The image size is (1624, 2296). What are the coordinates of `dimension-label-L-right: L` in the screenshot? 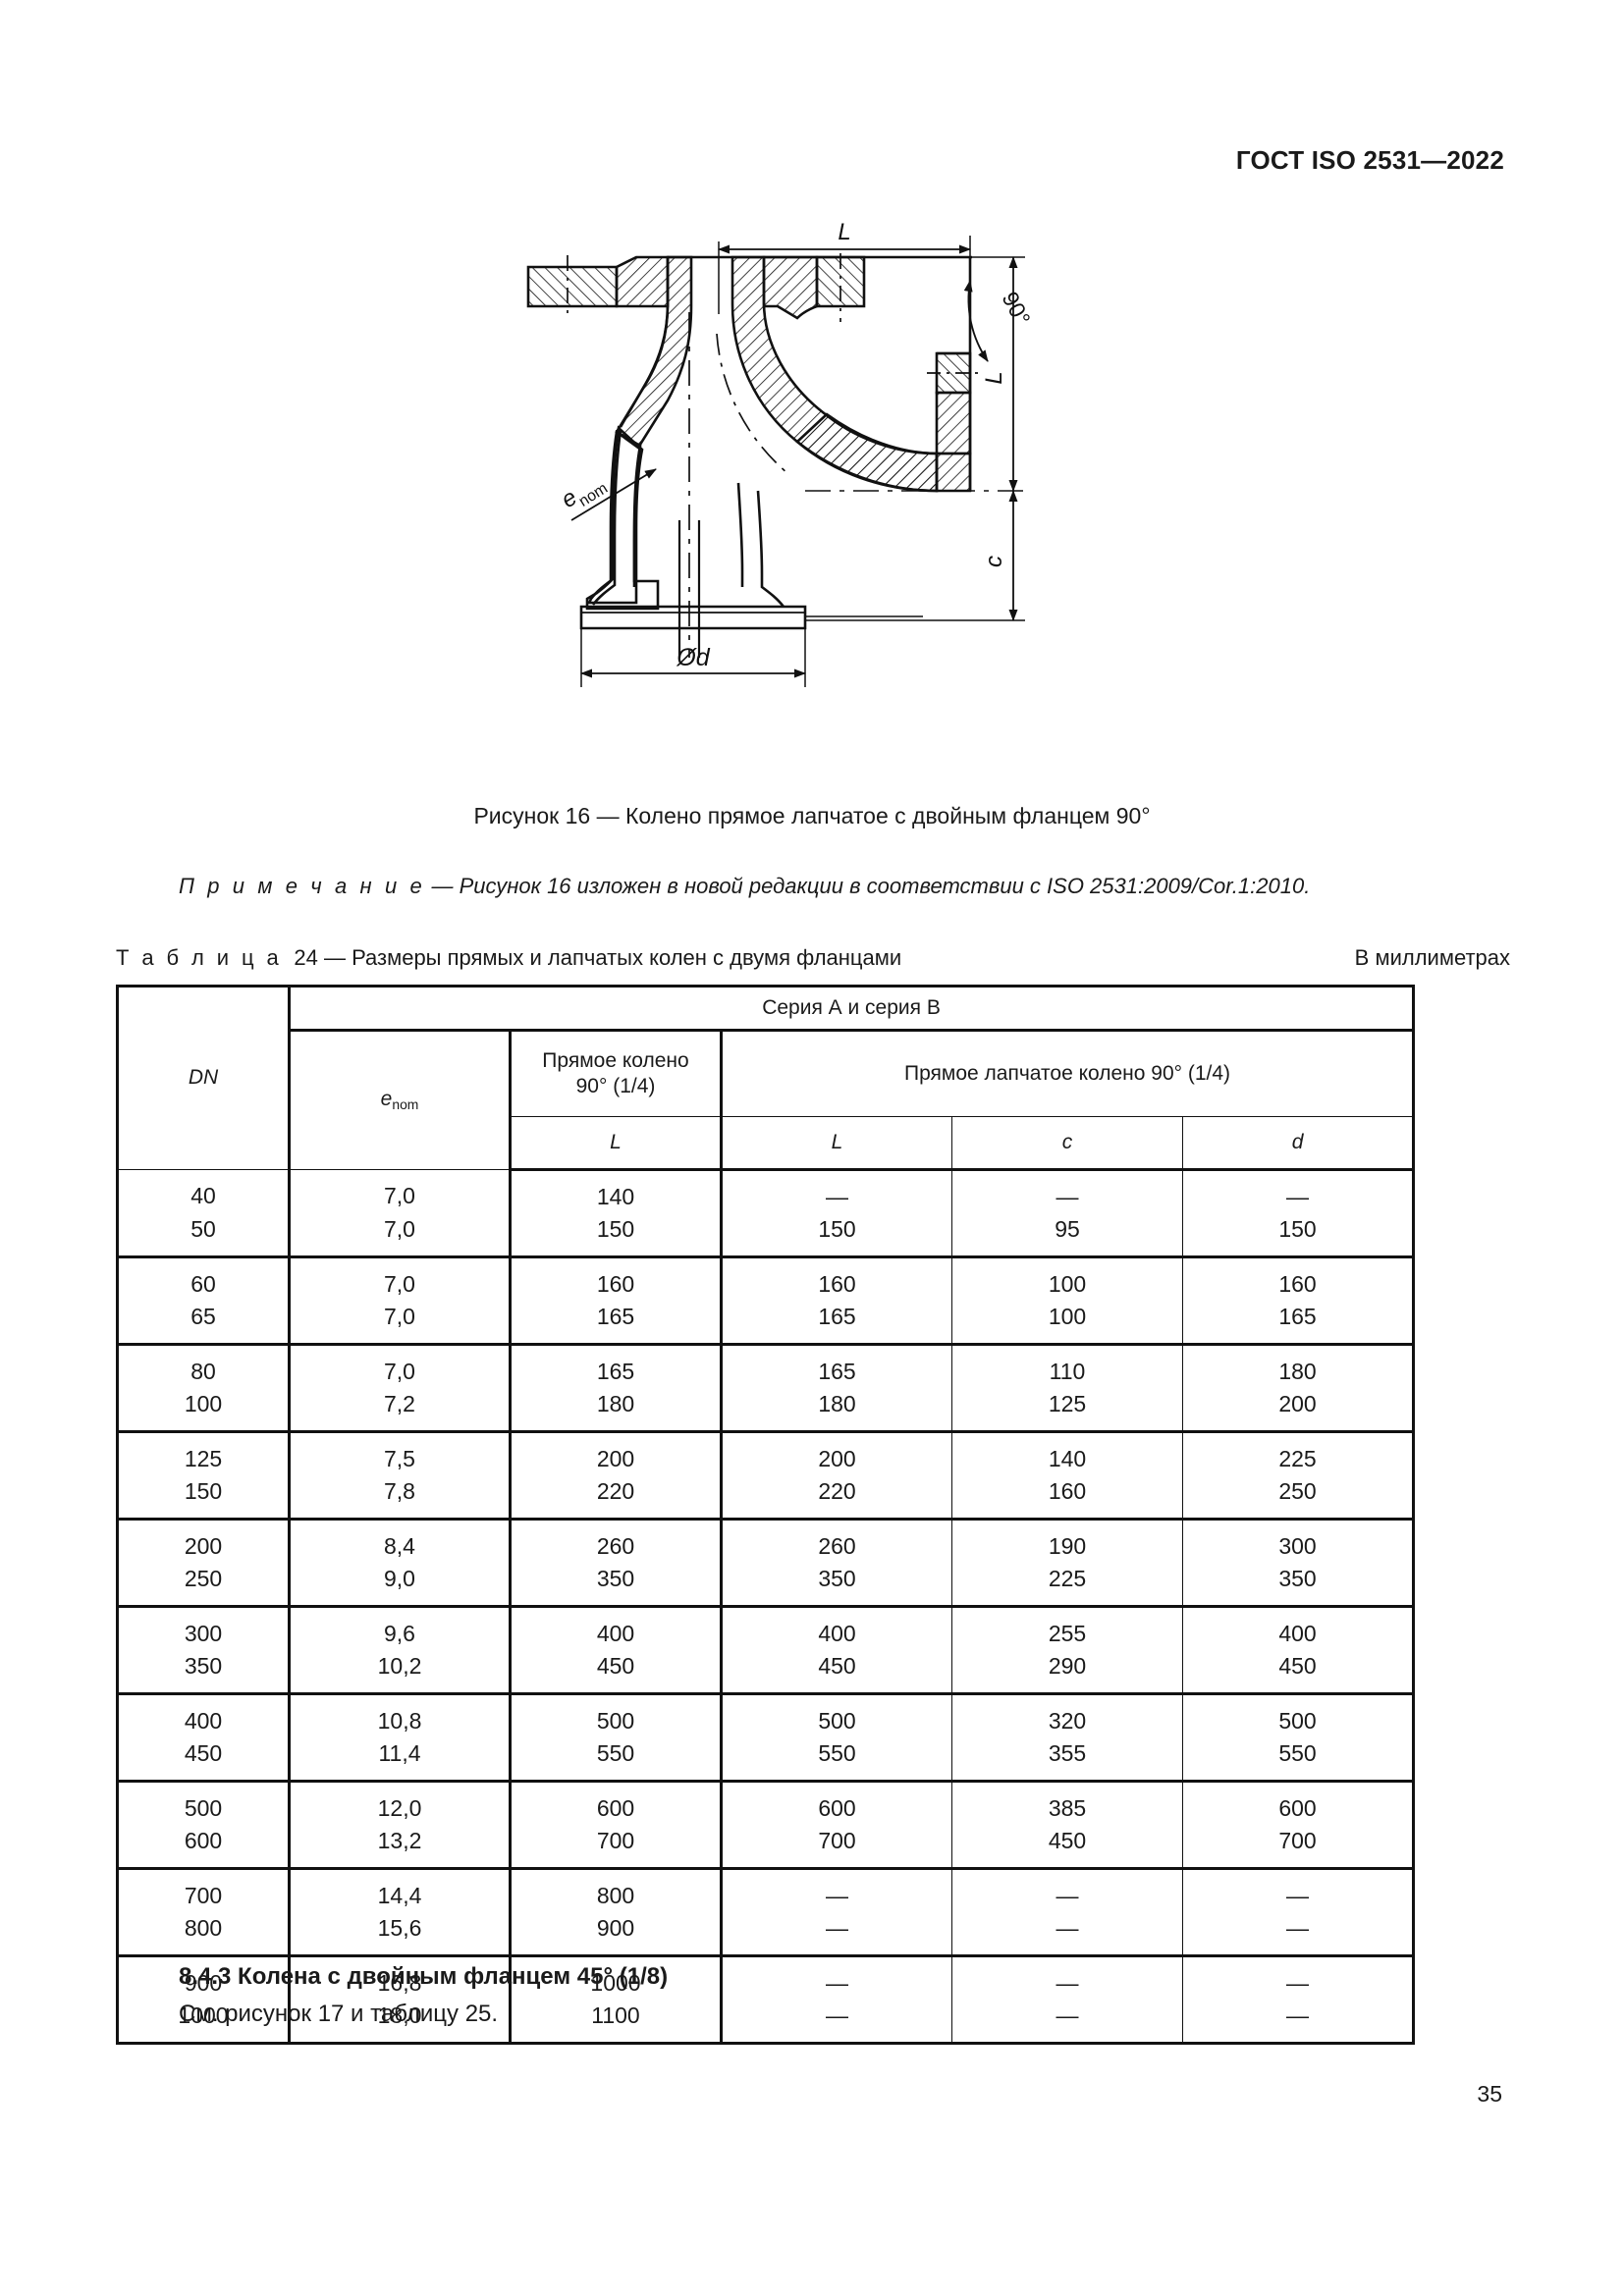 It's located at (994, 377).